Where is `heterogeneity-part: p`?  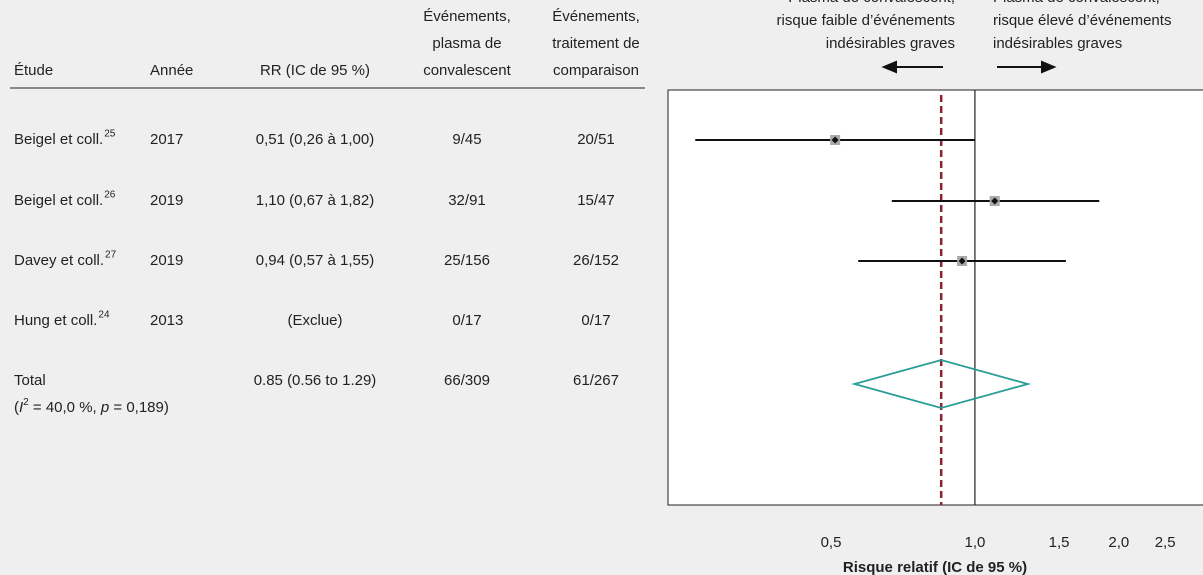
heterogeneity-part: p is located at coordinates (104, 407).